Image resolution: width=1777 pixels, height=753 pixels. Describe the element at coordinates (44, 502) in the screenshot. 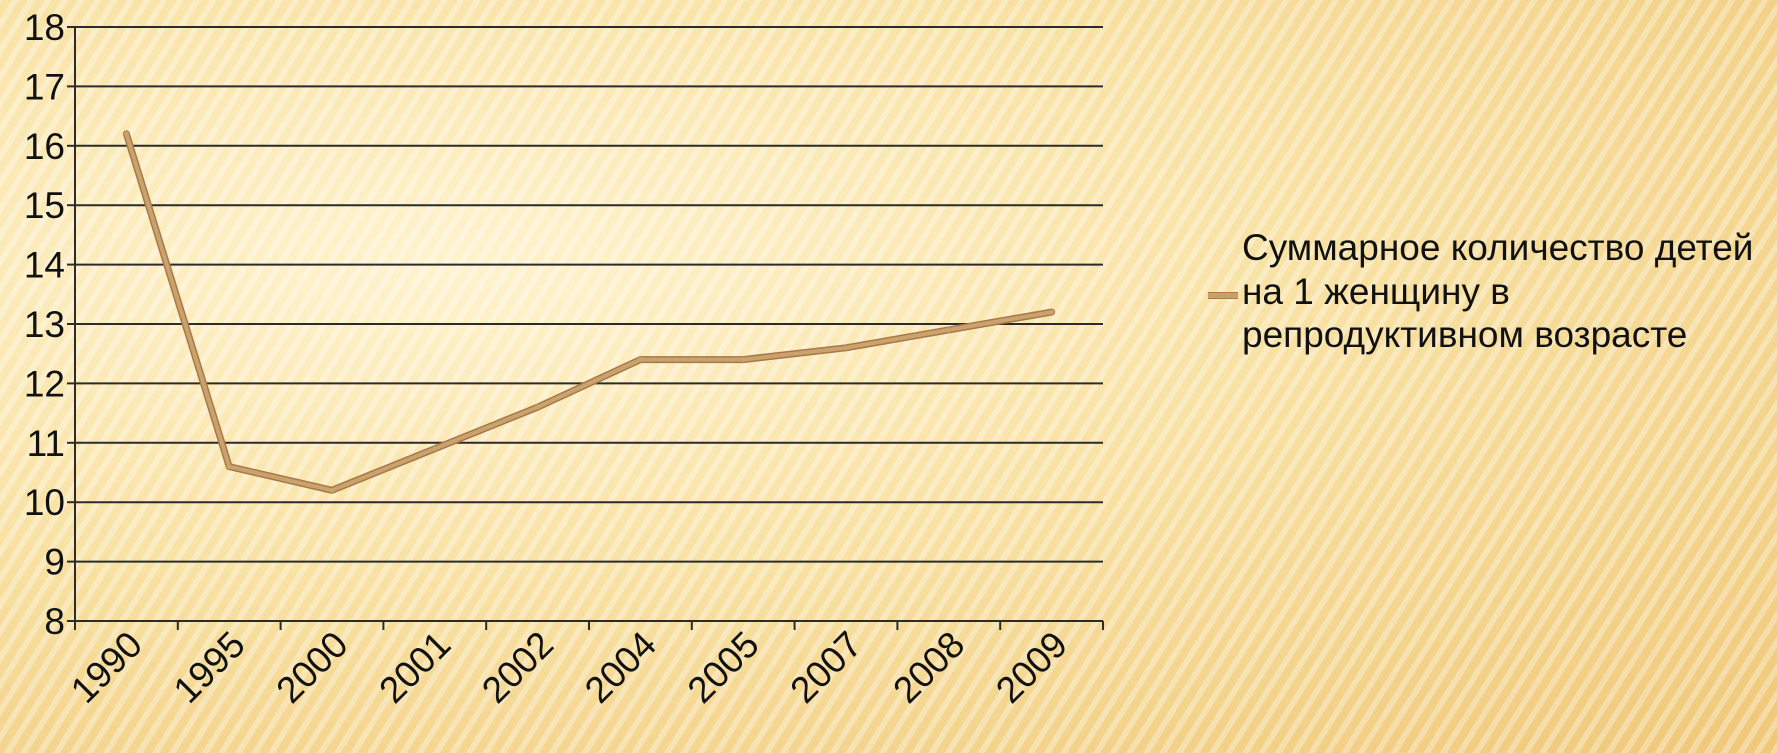

I see `y-tick-label-10: 10` at that location.